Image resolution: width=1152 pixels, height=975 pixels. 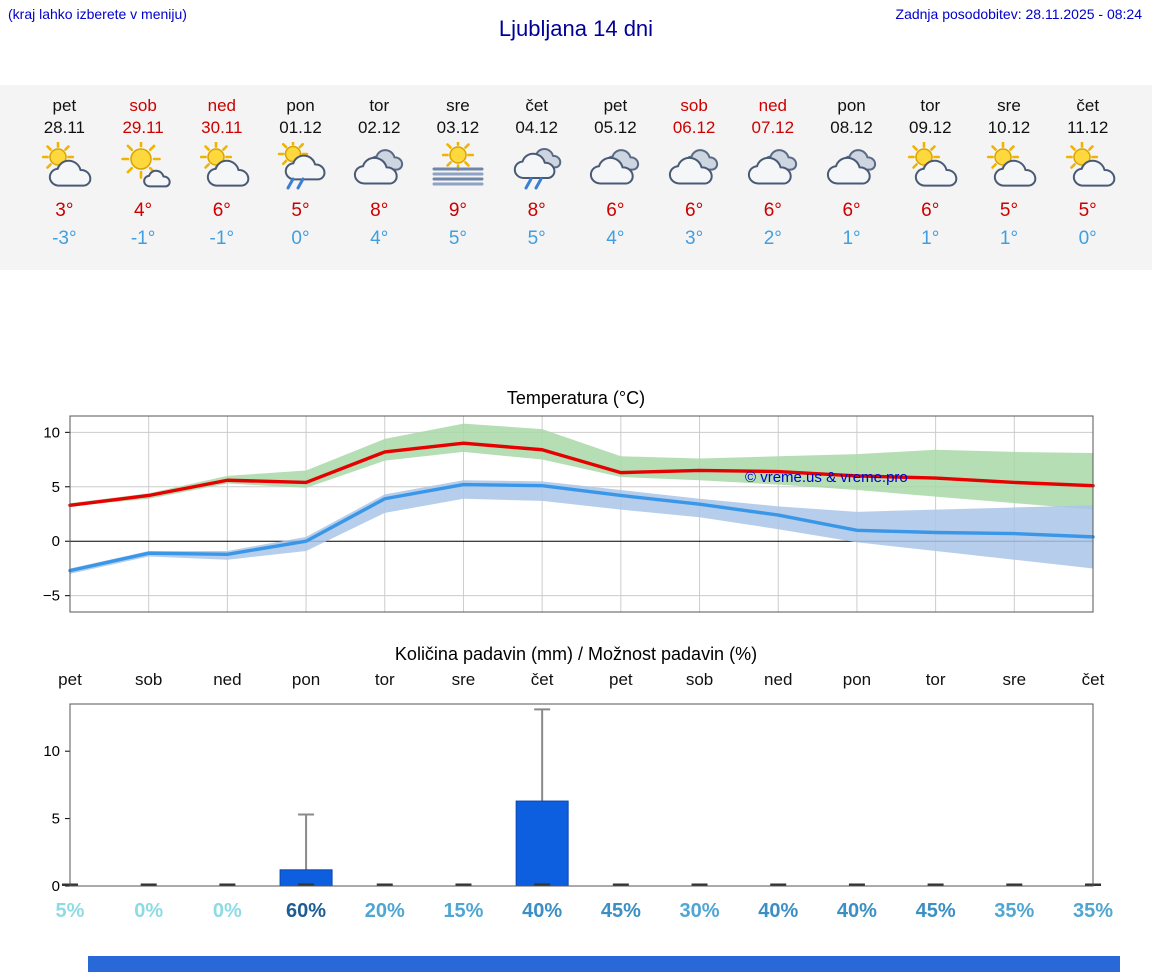 What do you see at coordinates (51, 596) in the screenshot?
I see `svg-text: −5` at bounding box center [51, 596].